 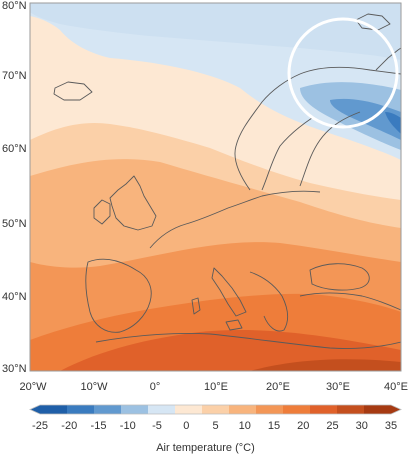 What do you see at coordinates (157, 426) in the screenshot?
I see `colorbar-tick-label: -5` at bounding box center [157, 426].